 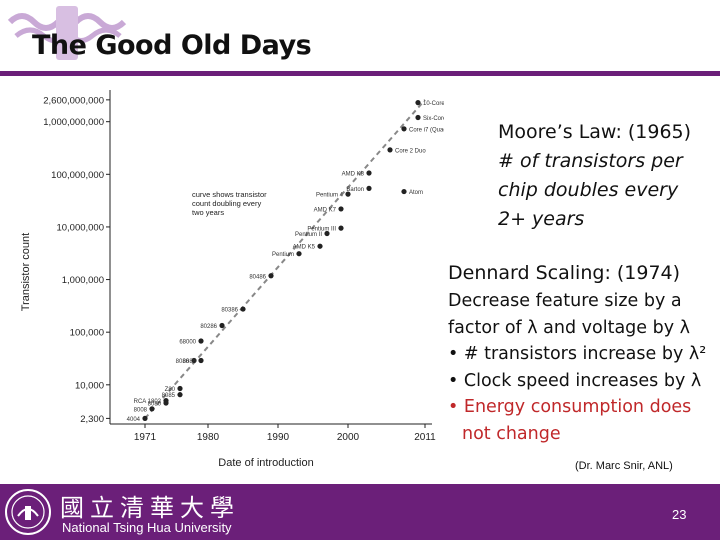 What do you see at coordinates (73, 122) in the screenshot?
I see `chart-y-tick-label: 1,000,000,000` at bounding box center [73, 122].